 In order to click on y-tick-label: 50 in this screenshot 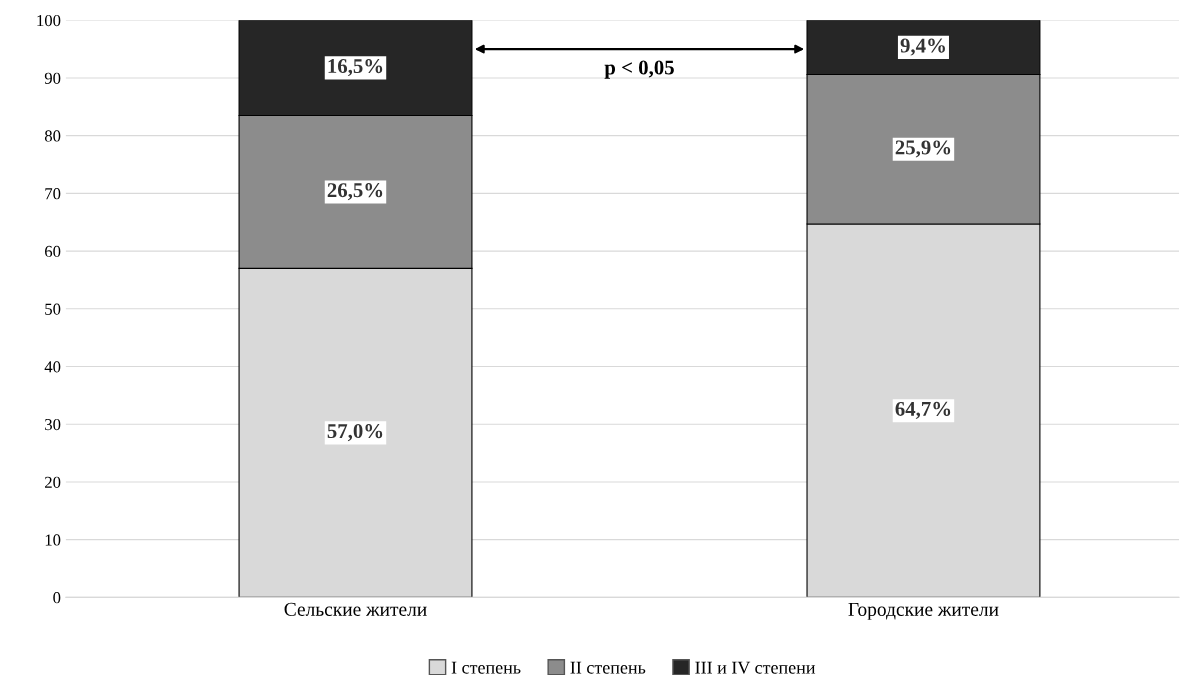, I will do `click(53, 309)`.